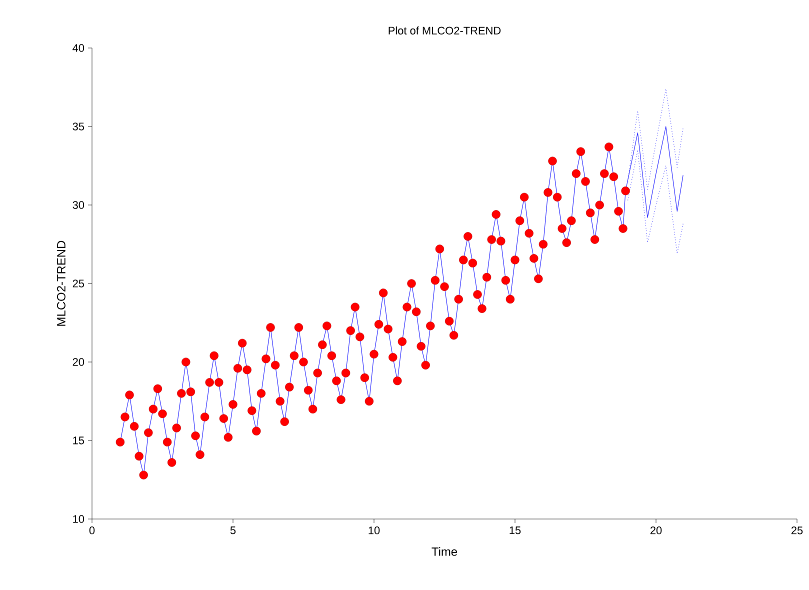 Image resolution: width=809 pixels, height=590 pixels. I want to click on x-tick-label: 15, so click(515, 530).